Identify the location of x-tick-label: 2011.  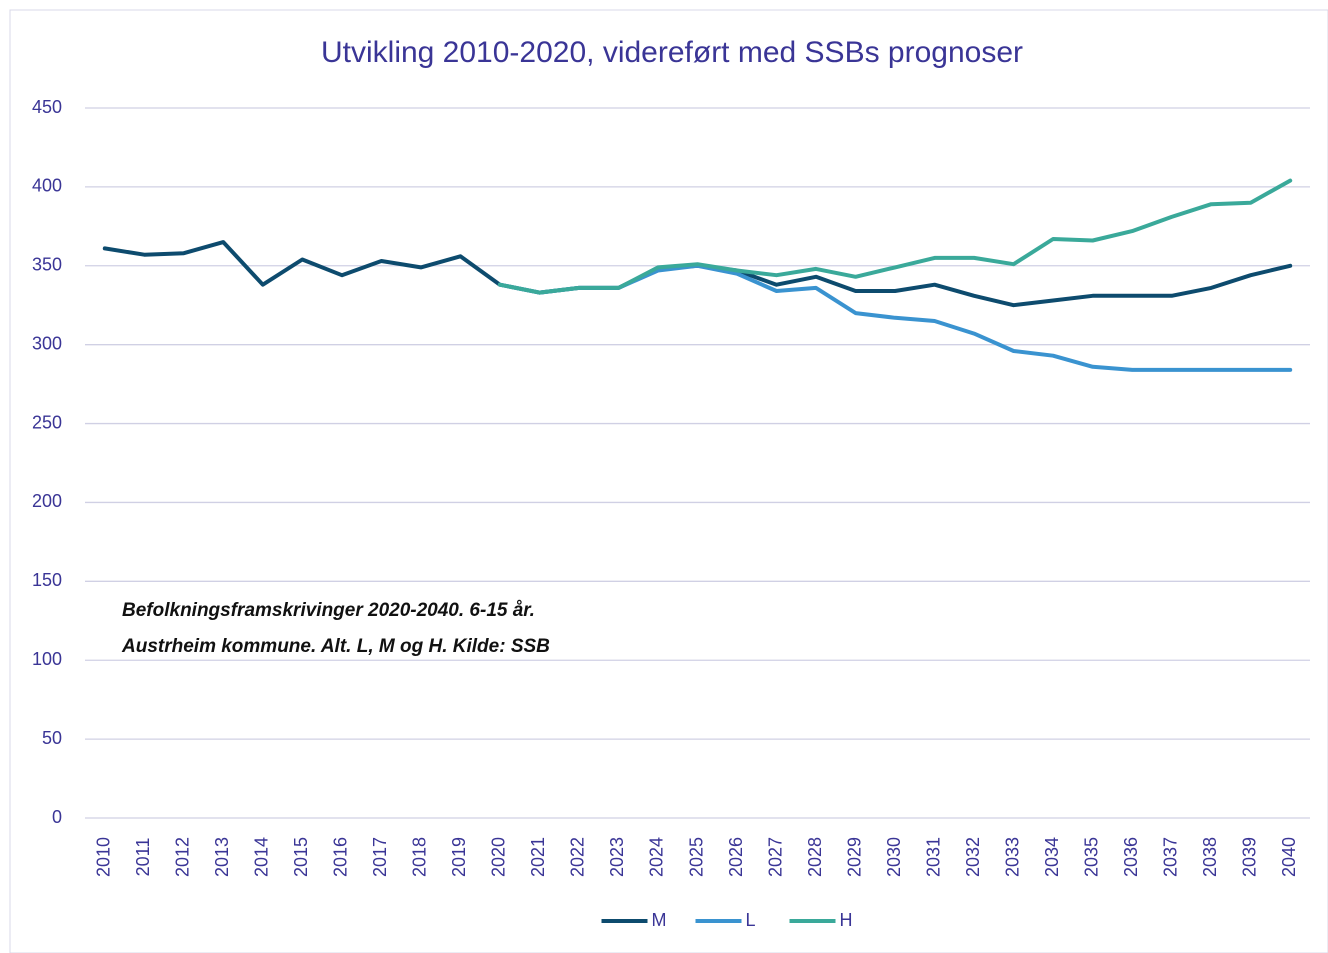
(143, 857).